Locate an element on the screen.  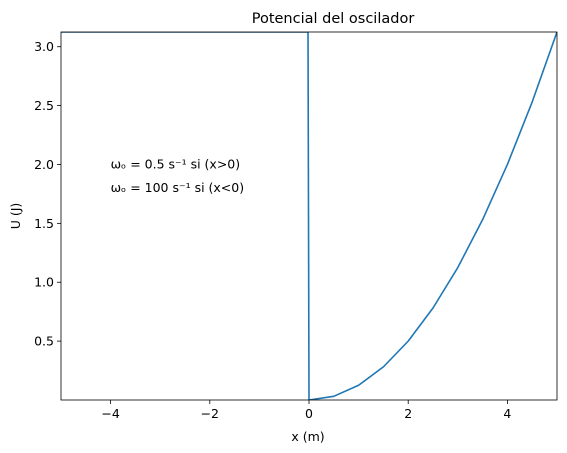
y-tick-label: 0.5 is located at coordinates (44, 341).